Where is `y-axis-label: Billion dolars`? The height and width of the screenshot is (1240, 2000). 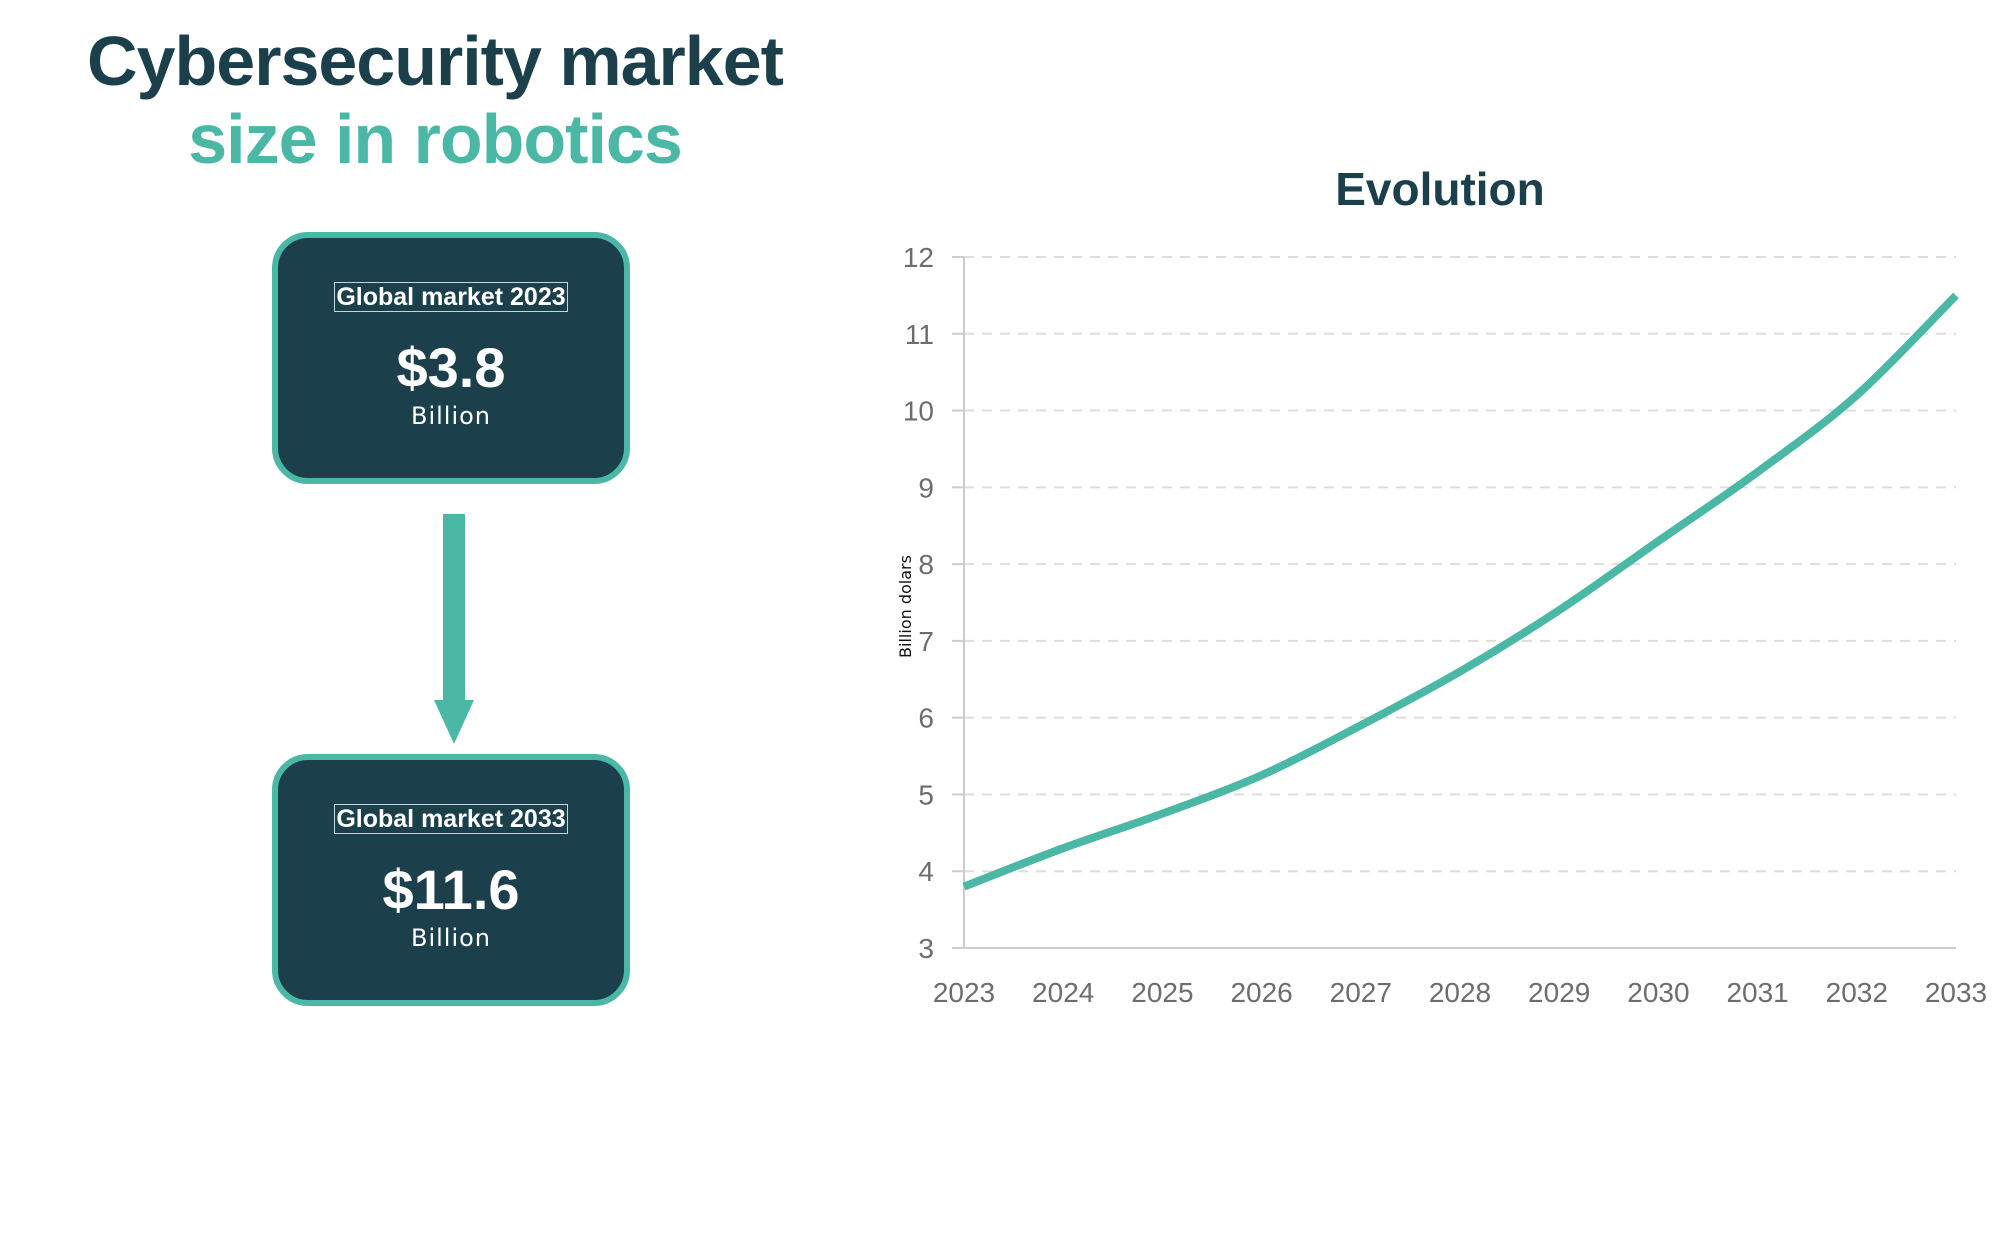 y-axis-label: Billion dolars is located at coordinates (905, 606).